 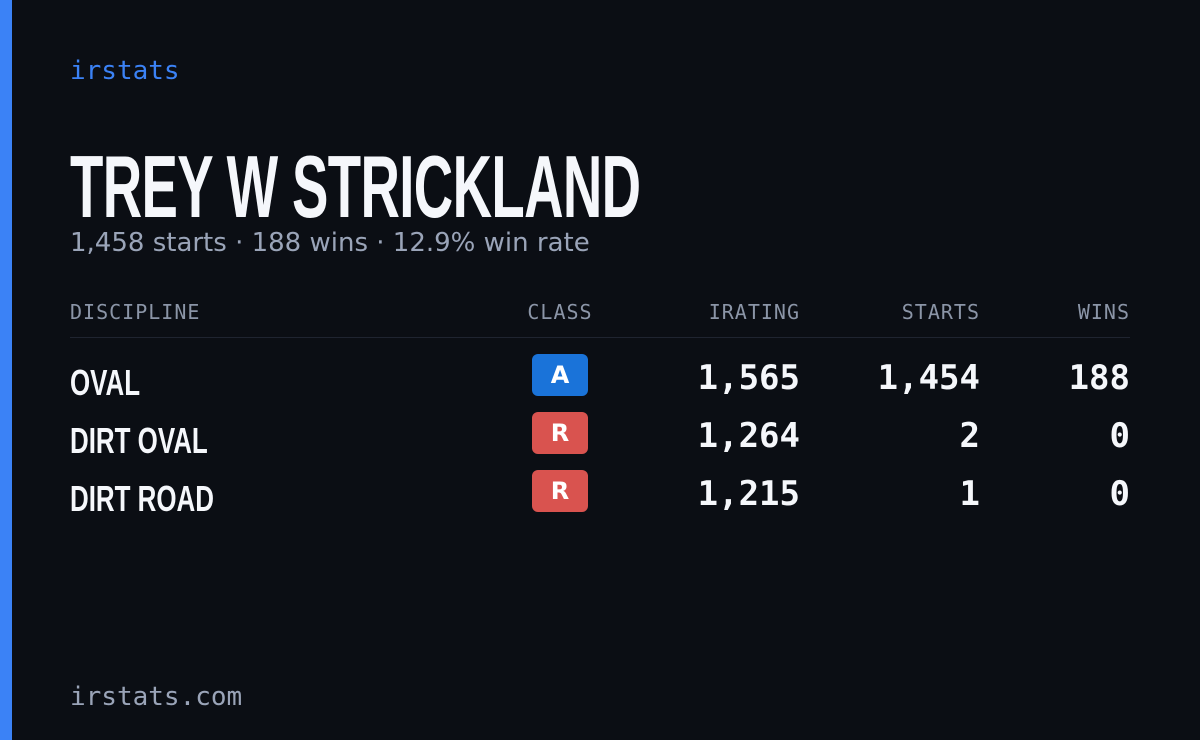 I want to click on column-header: DISCIPLINE, so click(x=135, y=312).